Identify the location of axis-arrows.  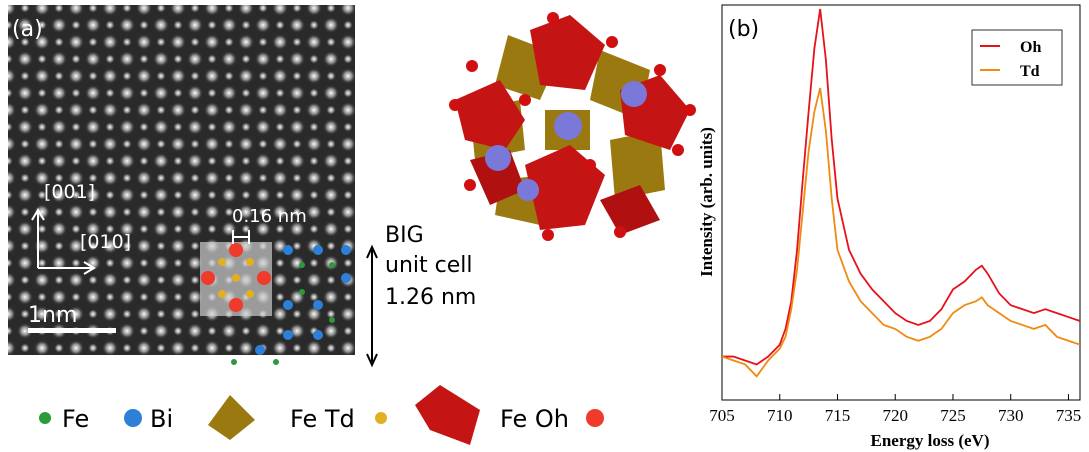
(63, 241).